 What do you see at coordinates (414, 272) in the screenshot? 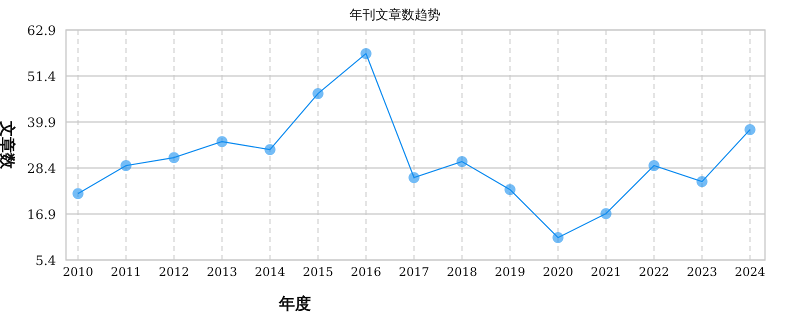
I see `x-tick-label: 2017` at bounding box center [414, 272].